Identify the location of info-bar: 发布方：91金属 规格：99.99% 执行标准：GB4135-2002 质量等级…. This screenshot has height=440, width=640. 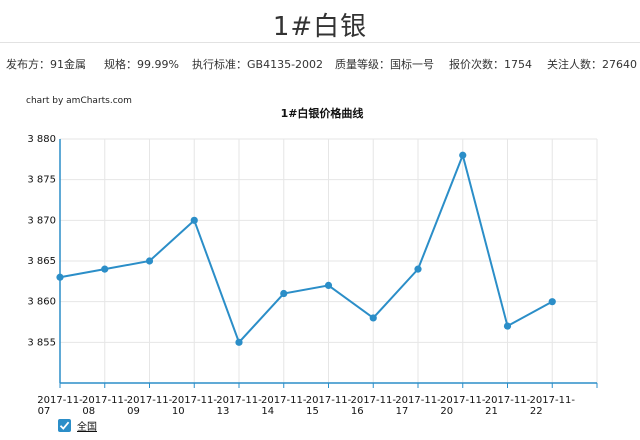
(320, 64).